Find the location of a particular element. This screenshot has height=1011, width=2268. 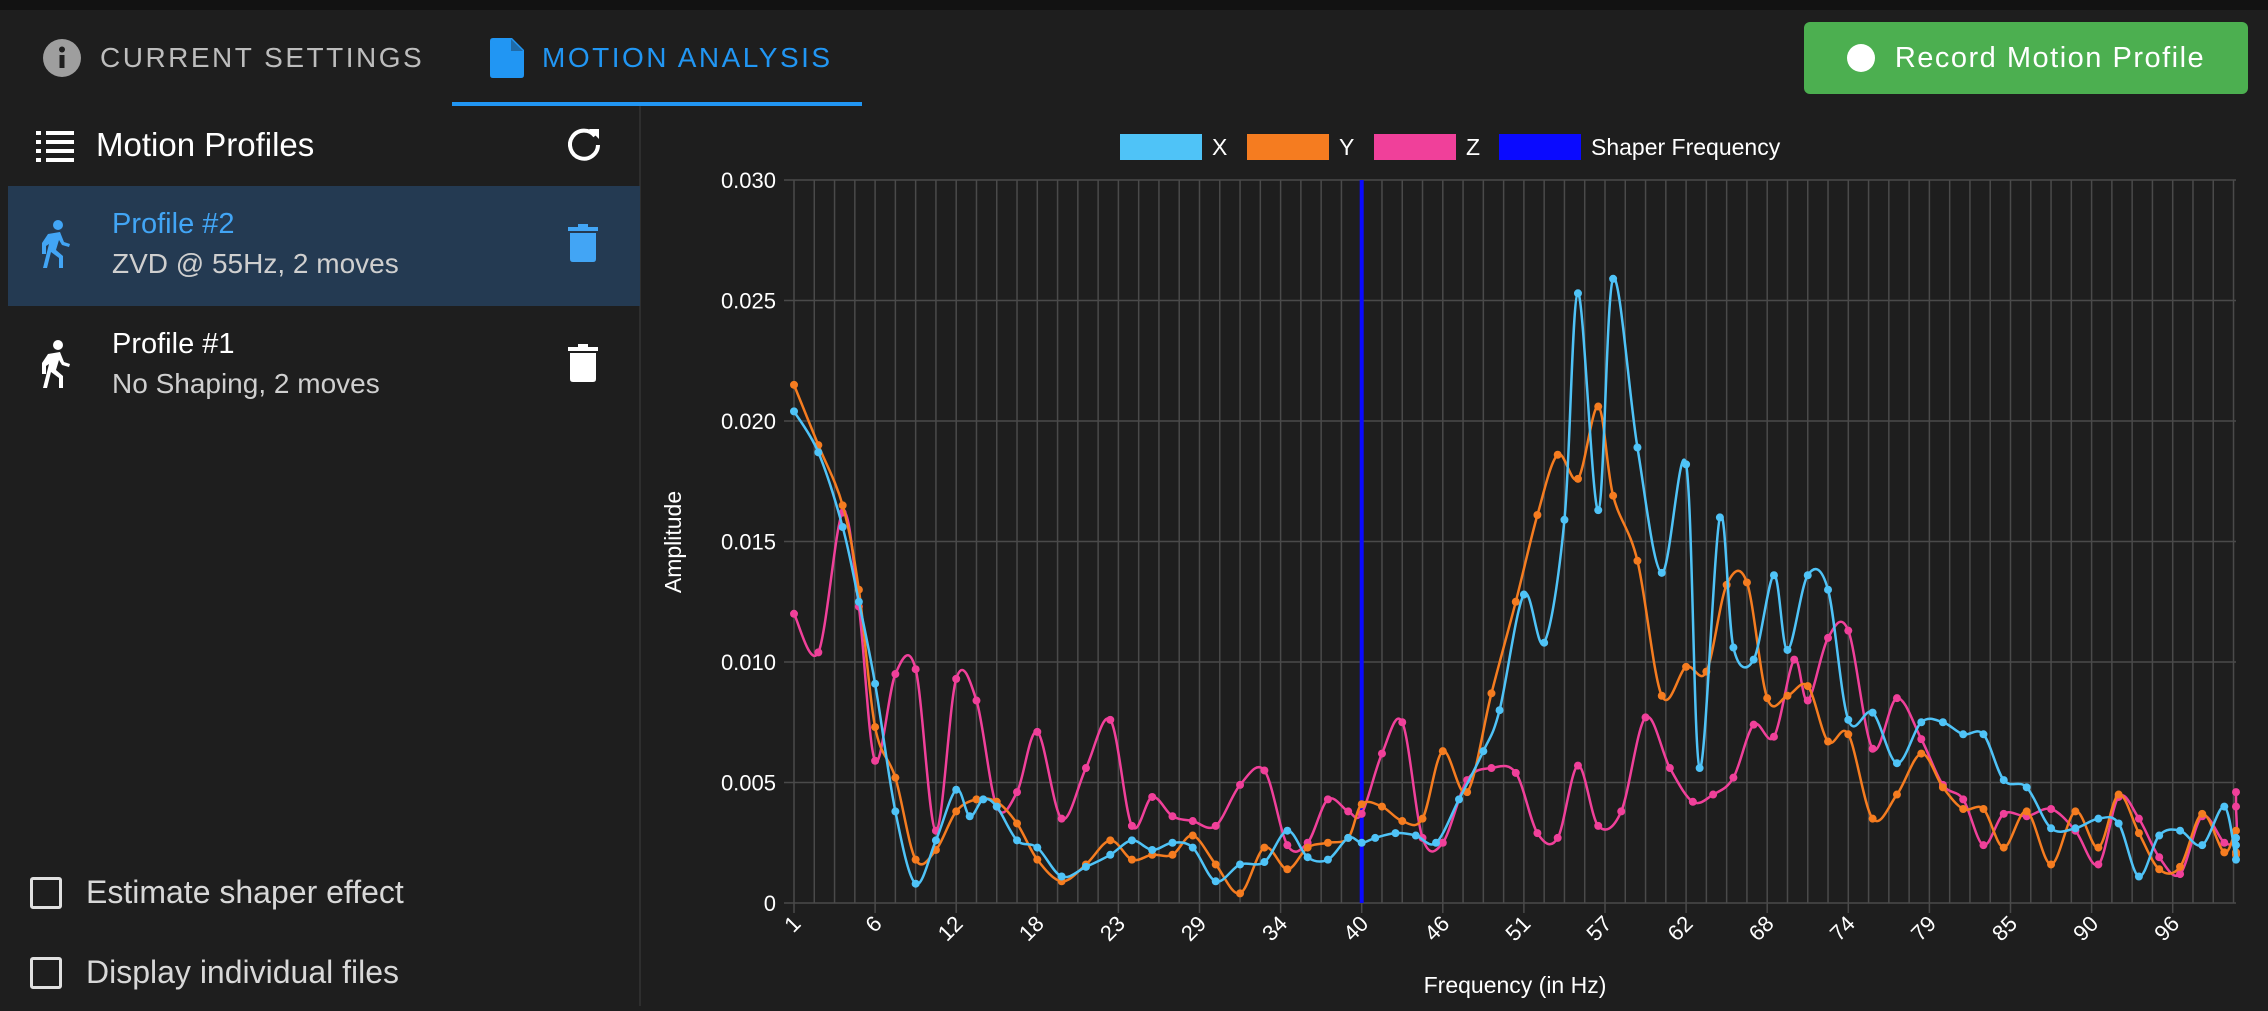

record-icon is located at coordinates (1860, 58).